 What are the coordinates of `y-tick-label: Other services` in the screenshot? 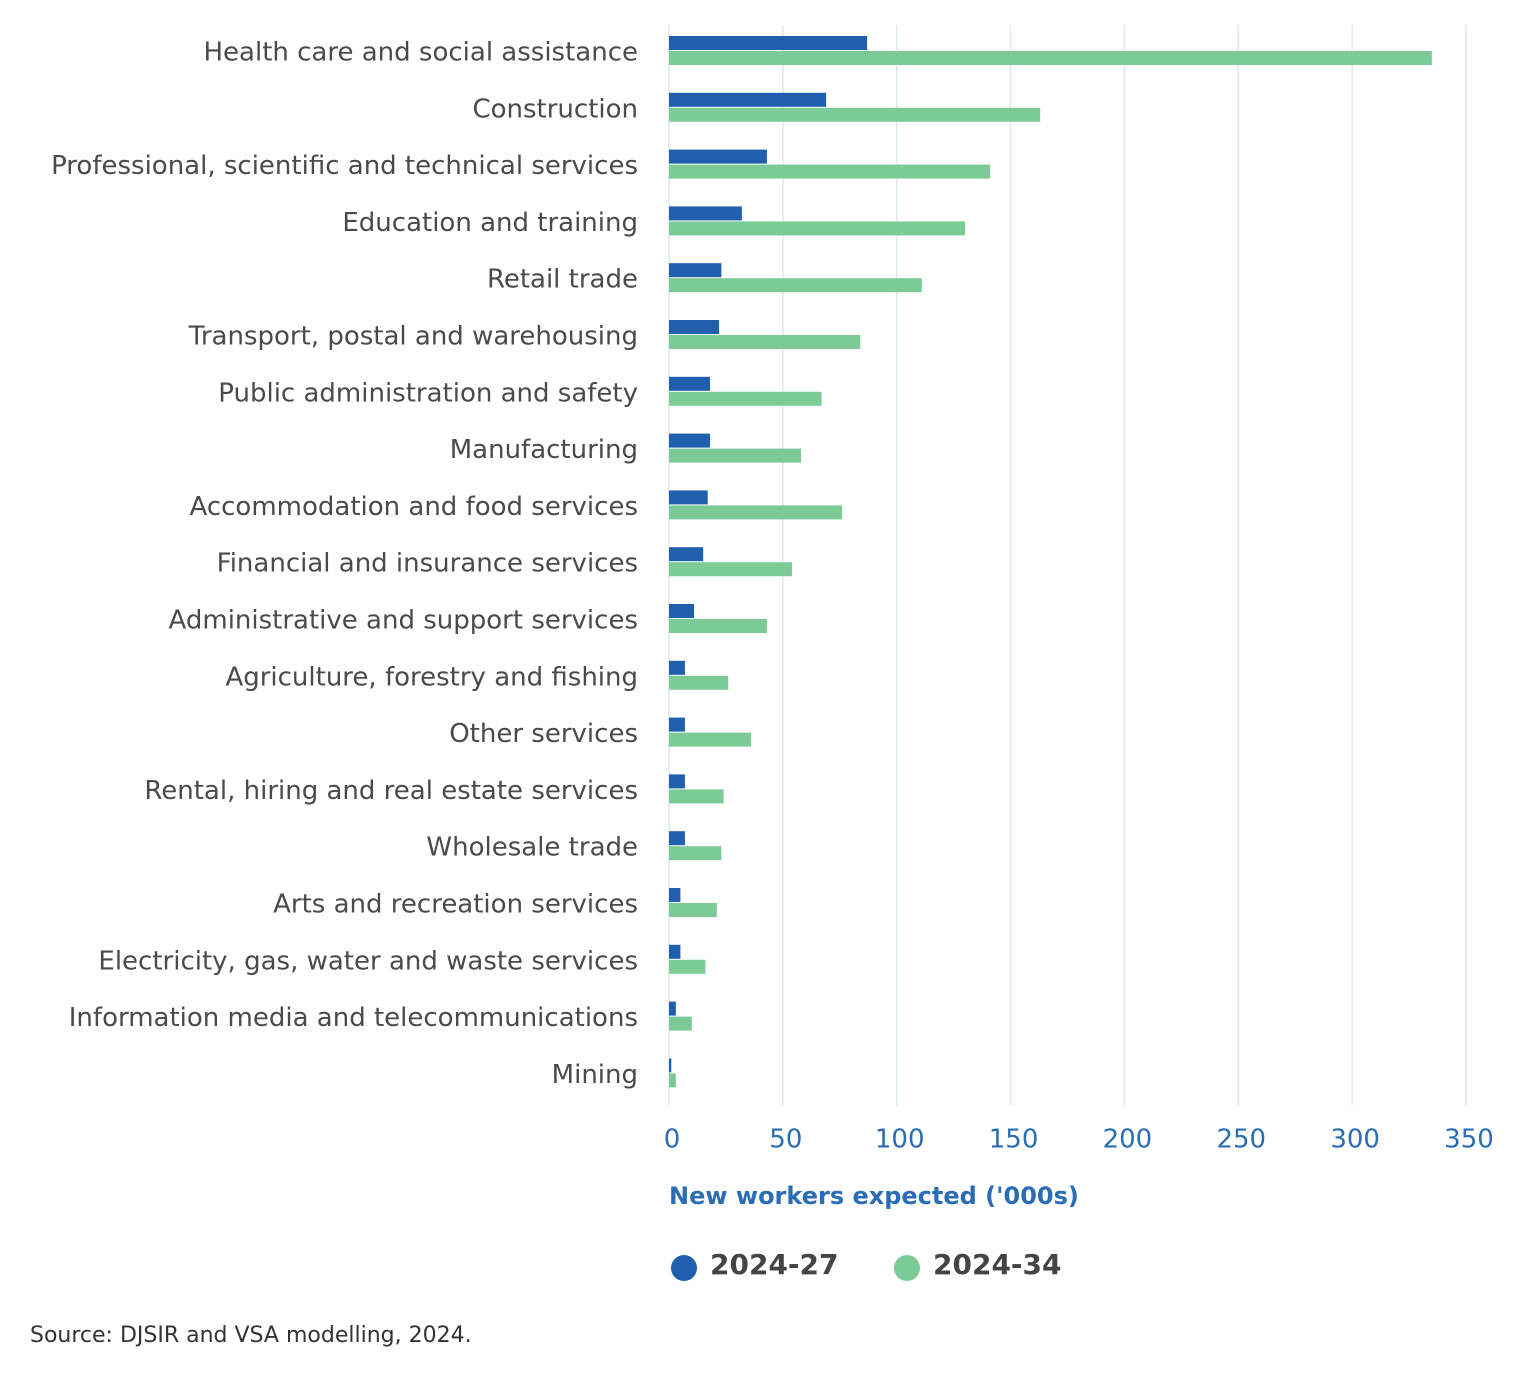 It's located at (543, 734).